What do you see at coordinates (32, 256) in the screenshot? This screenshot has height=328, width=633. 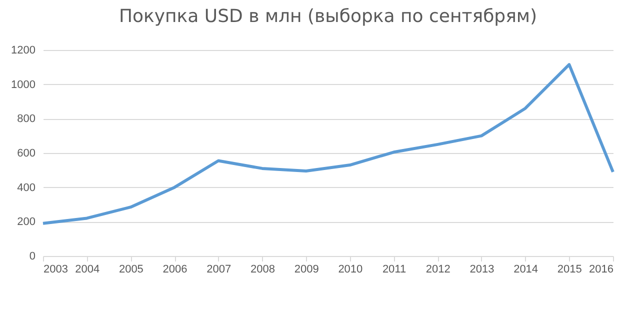 I see `y-tick-label: 0` at bounding box center [32, 256].